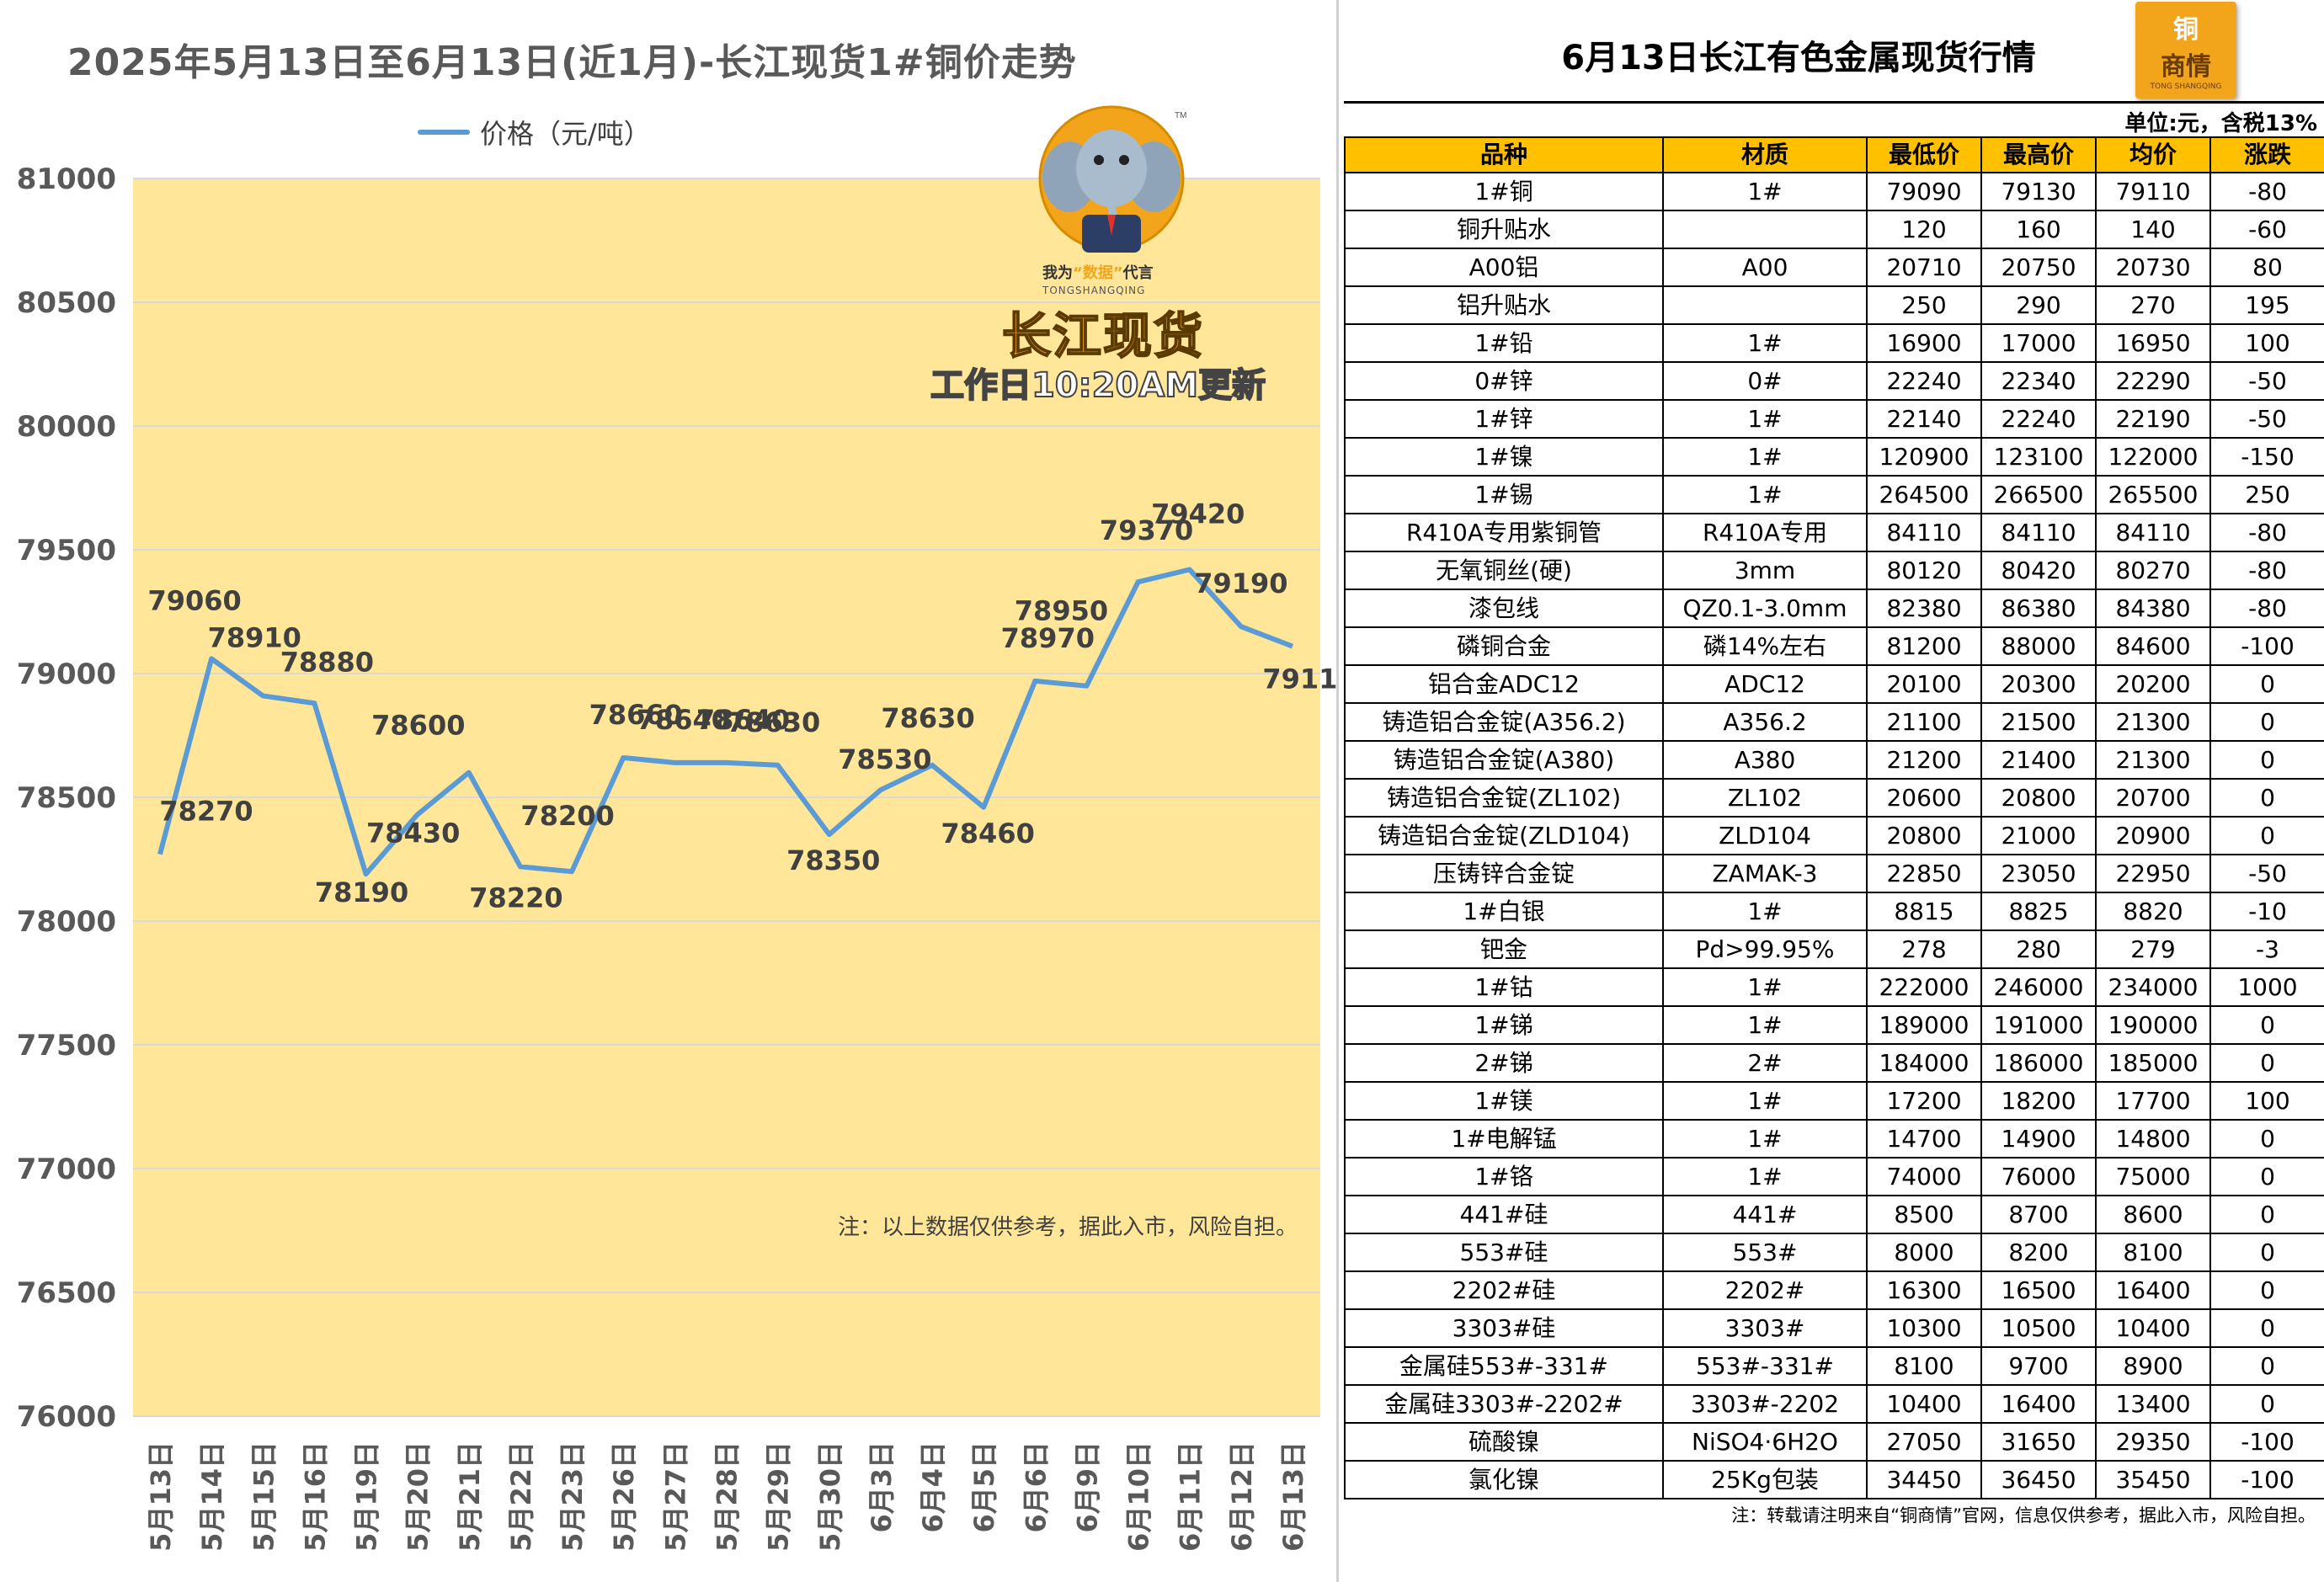  Describe the element at coordinates (1924, 532) in the screenshot. I see `cell-low: 84110` at that location.